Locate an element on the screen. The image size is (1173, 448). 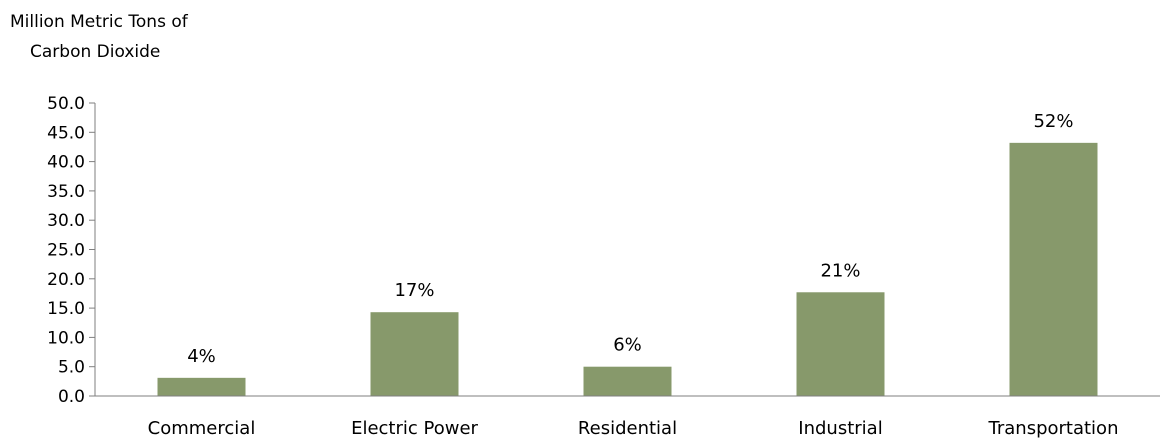
category-label: Commercial is located at coordinates (202, 428).